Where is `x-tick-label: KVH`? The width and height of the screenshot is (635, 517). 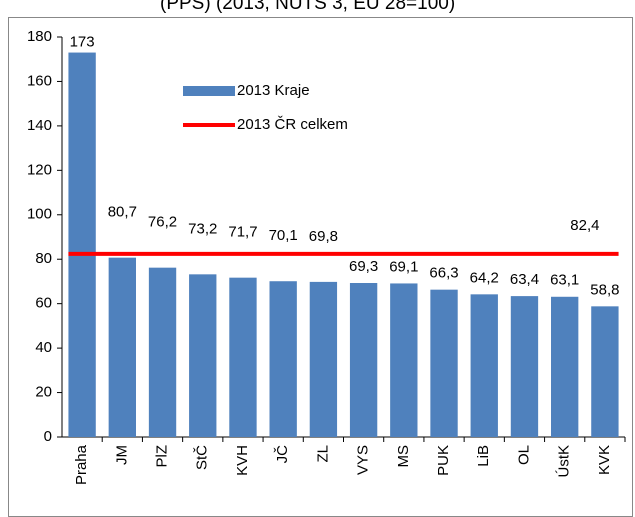 x-tick-label: KVH is located at coordinates (242, 460).